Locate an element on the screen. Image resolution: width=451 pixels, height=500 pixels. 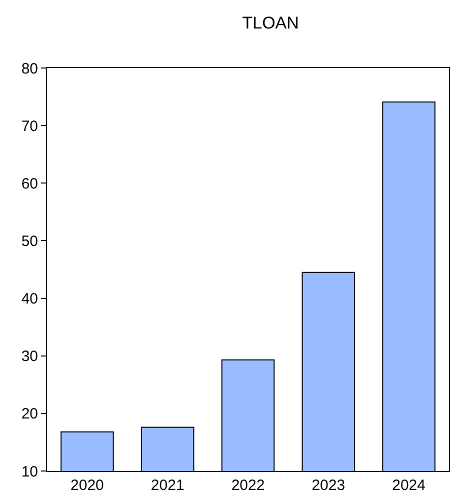
y-tick-label: 40 is located at coordinates (29, 299).